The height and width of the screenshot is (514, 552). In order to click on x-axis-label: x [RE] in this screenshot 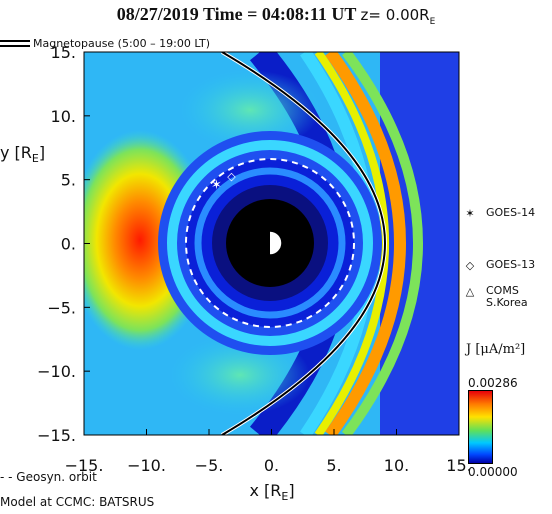, I will do `click(271, 492)`.